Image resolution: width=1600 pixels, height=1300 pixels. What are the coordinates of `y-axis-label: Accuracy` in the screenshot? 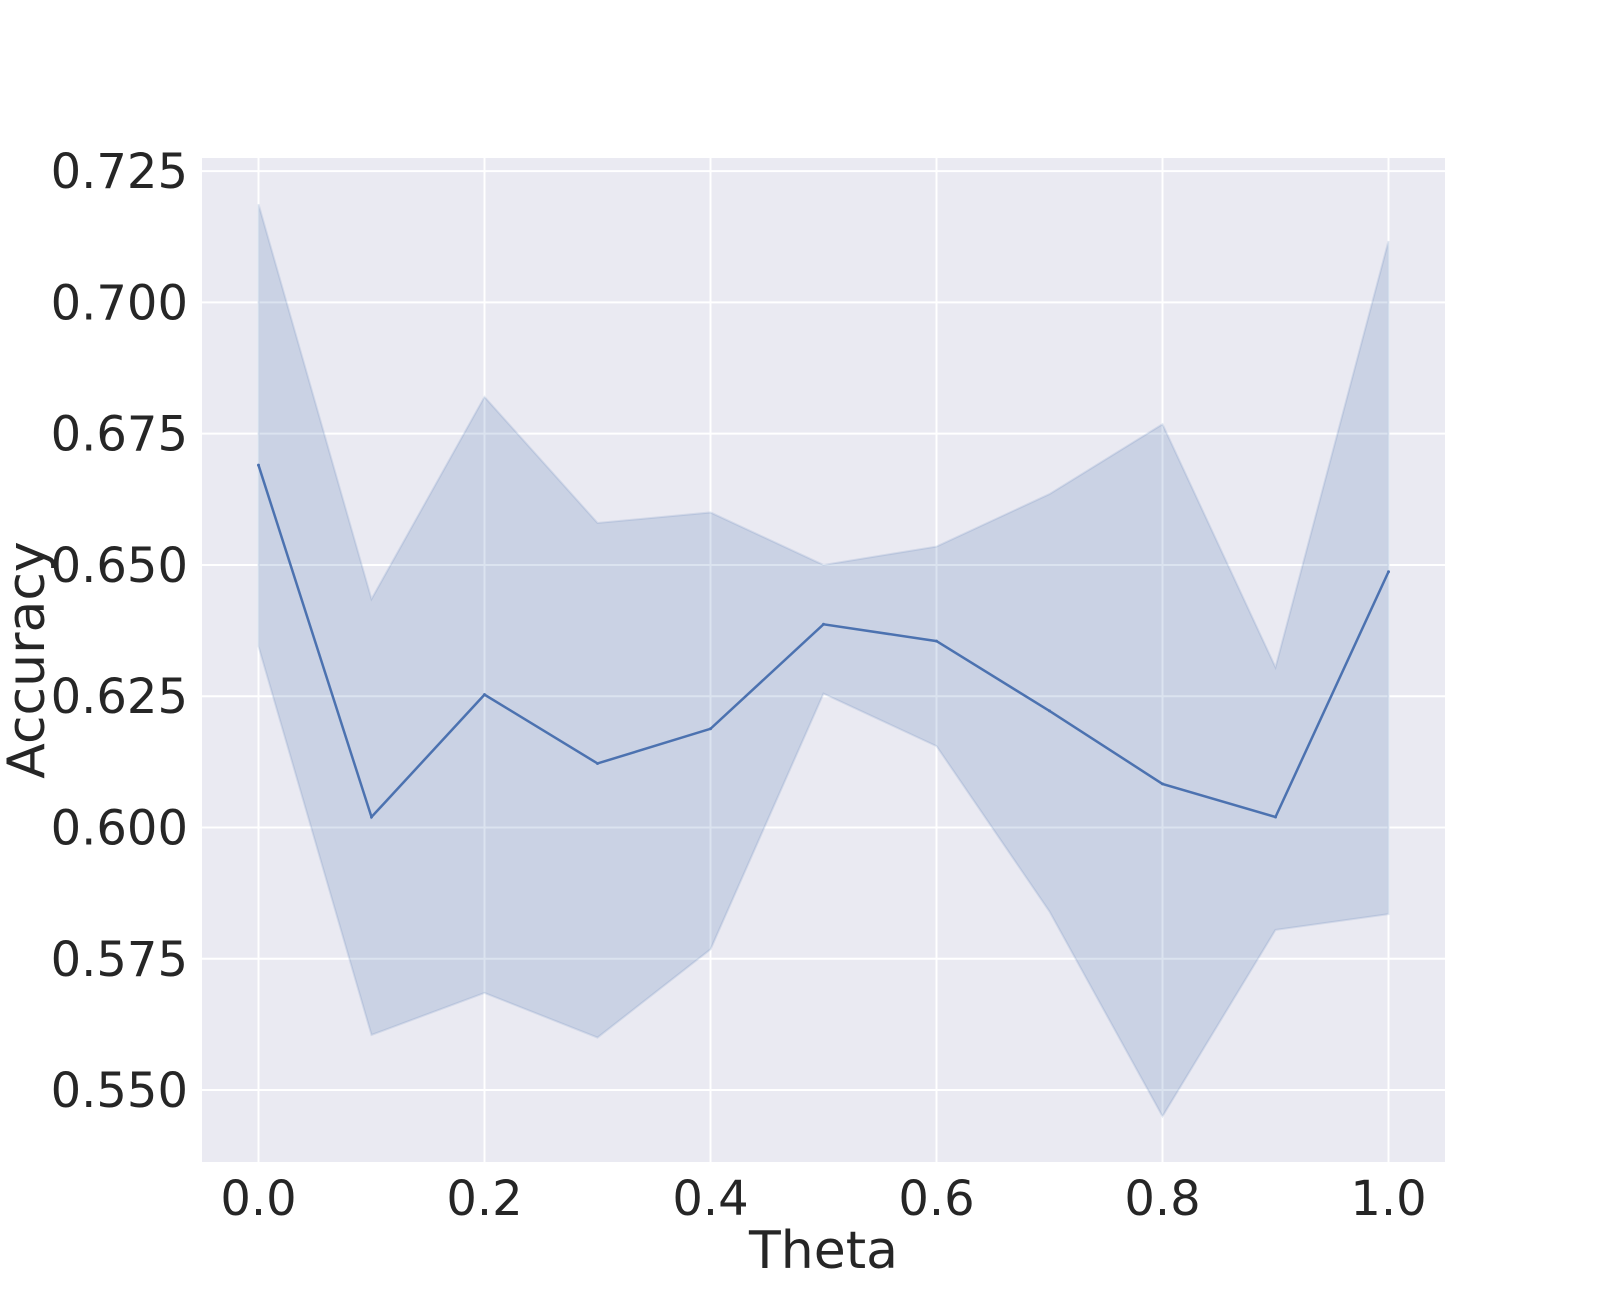 It's located at (28, 659).